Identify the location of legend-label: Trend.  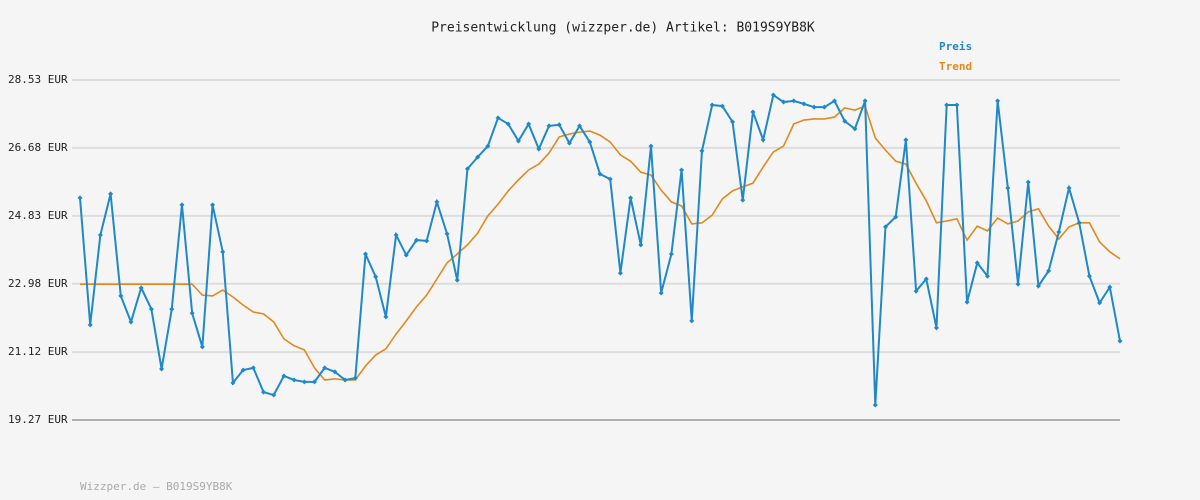
(955, 66).